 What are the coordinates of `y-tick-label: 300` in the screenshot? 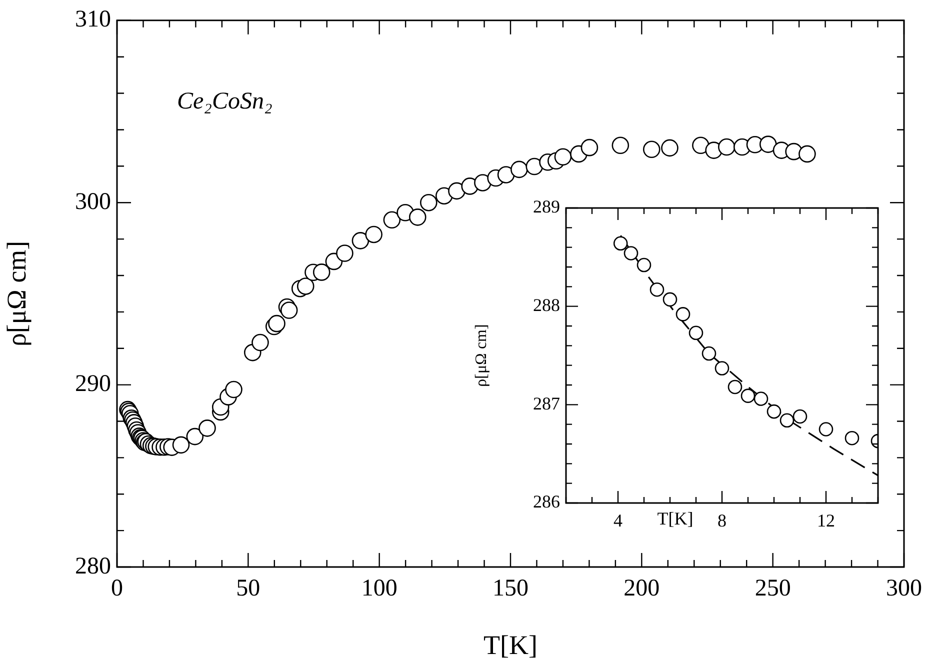 It's located at (93, 201).